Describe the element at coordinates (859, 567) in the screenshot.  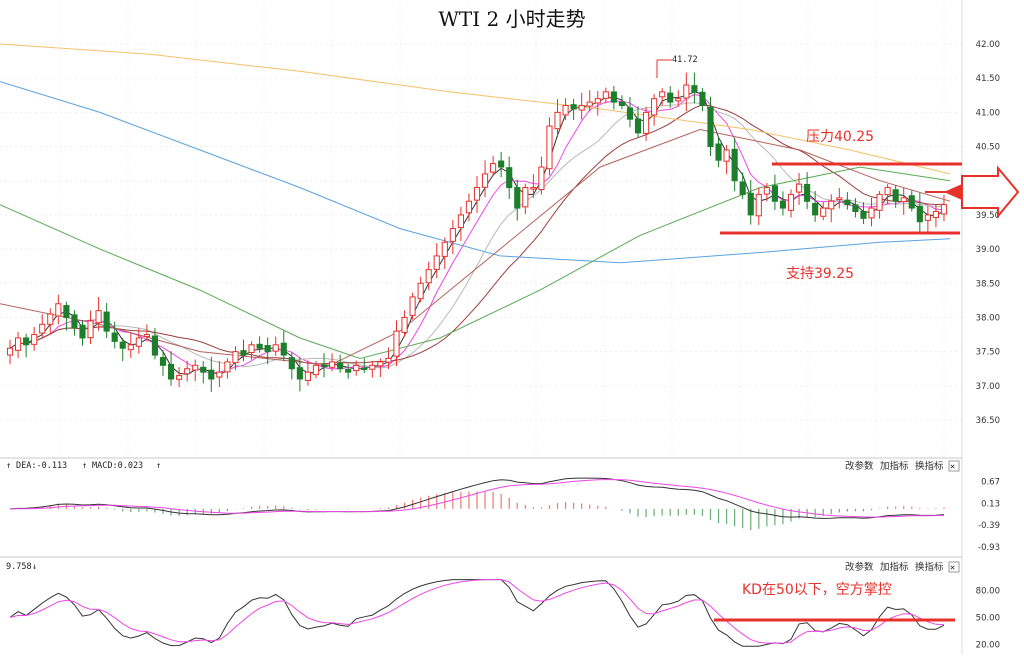
I see `kd-change-params-button: 改参数` at that location.